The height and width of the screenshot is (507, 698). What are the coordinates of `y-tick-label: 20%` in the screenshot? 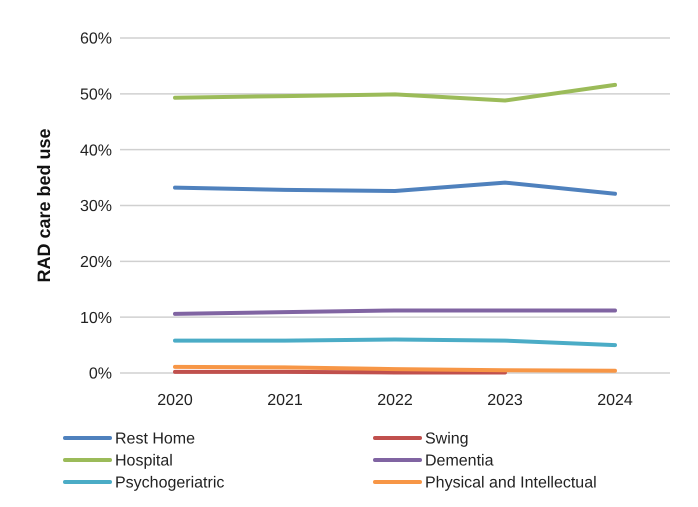 It's located at (96, 262).